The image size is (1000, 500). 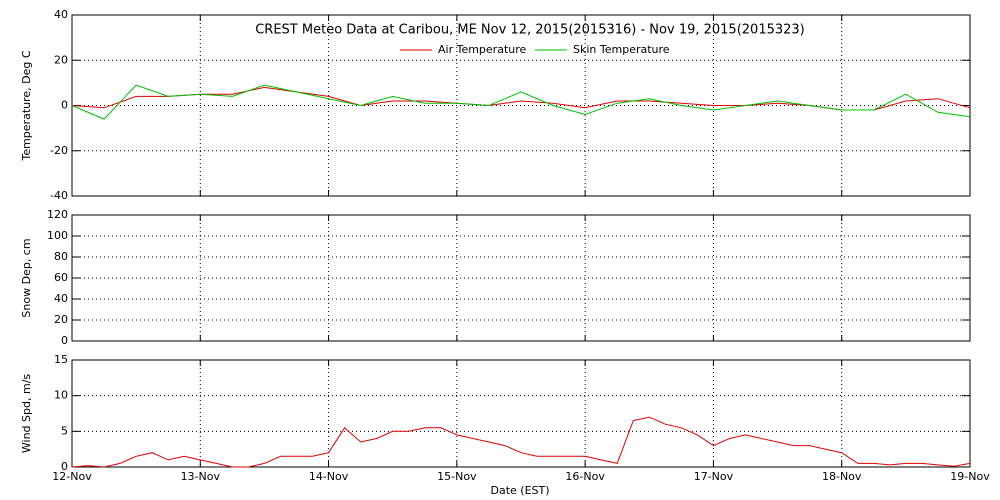 What do you see at coordinates (329, 476) in the screenshot?
I see `x-tick-label: 14-Nov` at bounding box center [329, 476].